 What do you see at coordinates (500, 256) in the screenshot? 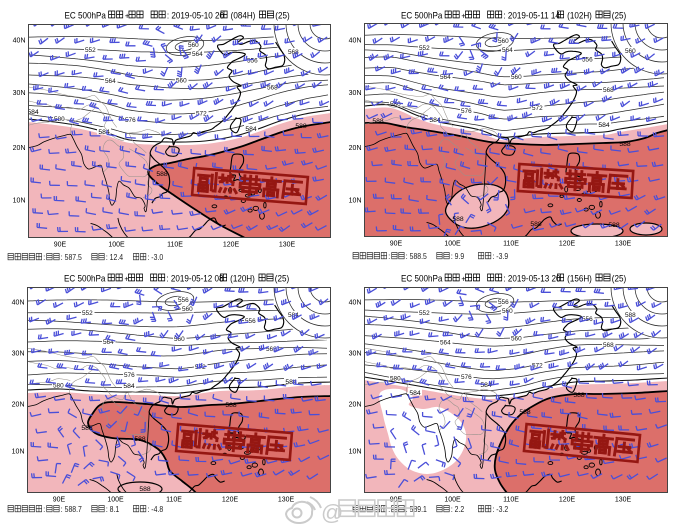
I see `svg-text:: -3.9: : -3.9` at bounding box center [500, 256].